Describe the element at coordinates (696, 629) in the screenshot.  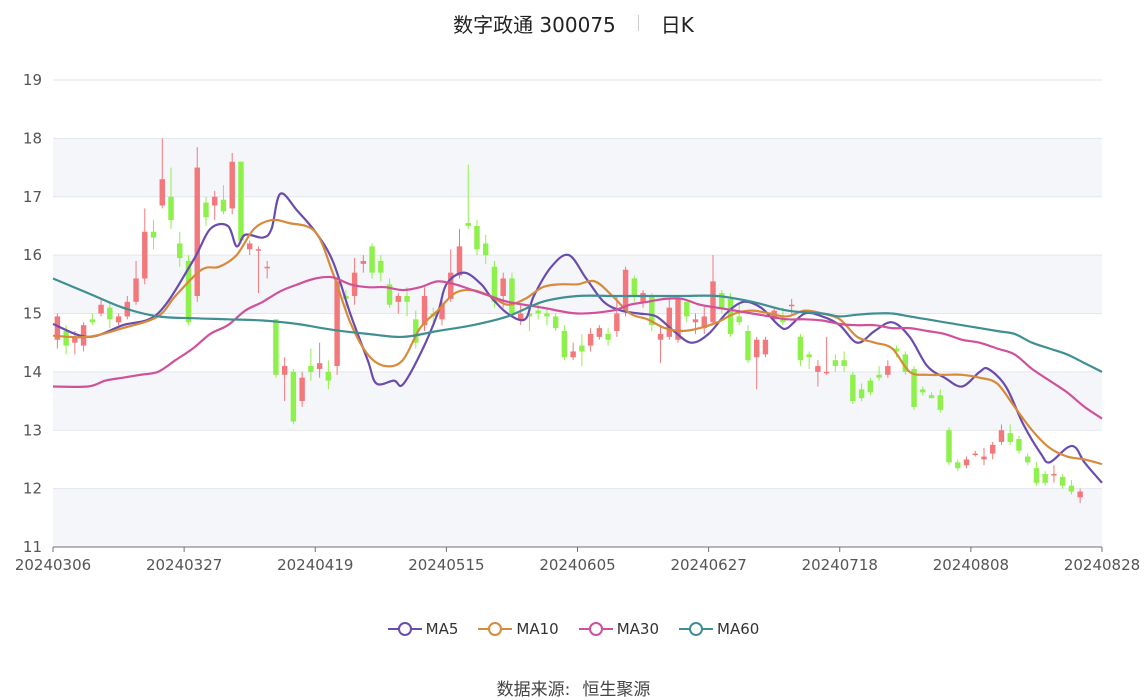
I see `legend-marker-ma60` at that location.